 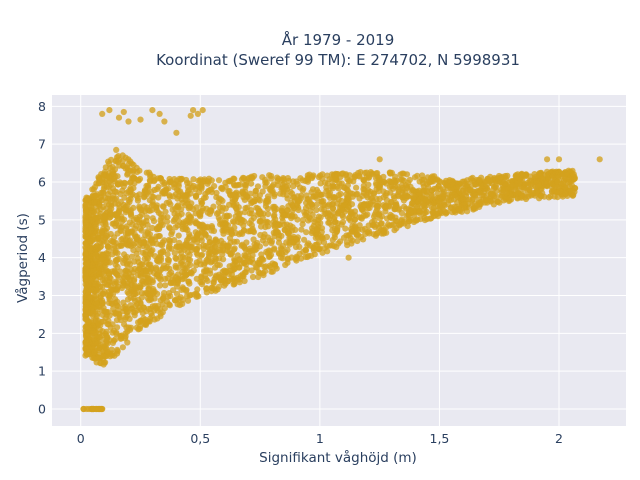 I want to click on x-tick-label: 2, so click(x=559, y=438).